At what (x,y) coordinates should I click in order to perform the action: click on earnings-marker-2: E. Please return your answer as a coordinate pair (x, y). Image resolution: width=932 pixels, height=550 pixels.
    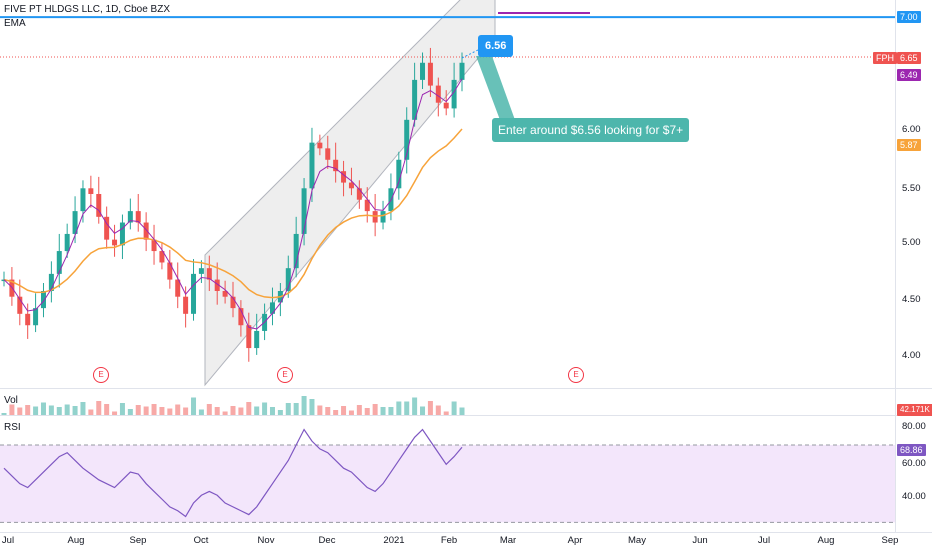
    Looking at the image, I should click on (285, 375).